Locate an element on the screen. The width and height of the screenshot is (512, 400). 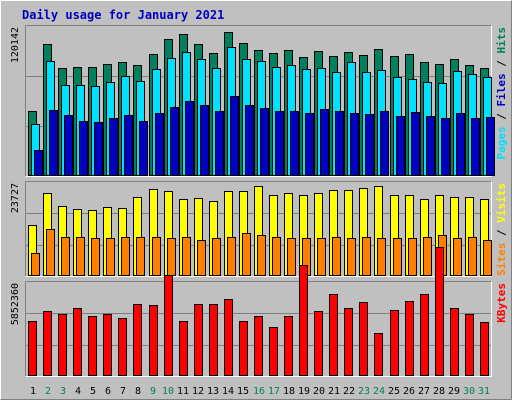
day-label: 5 is located at coordinates (93, 391).